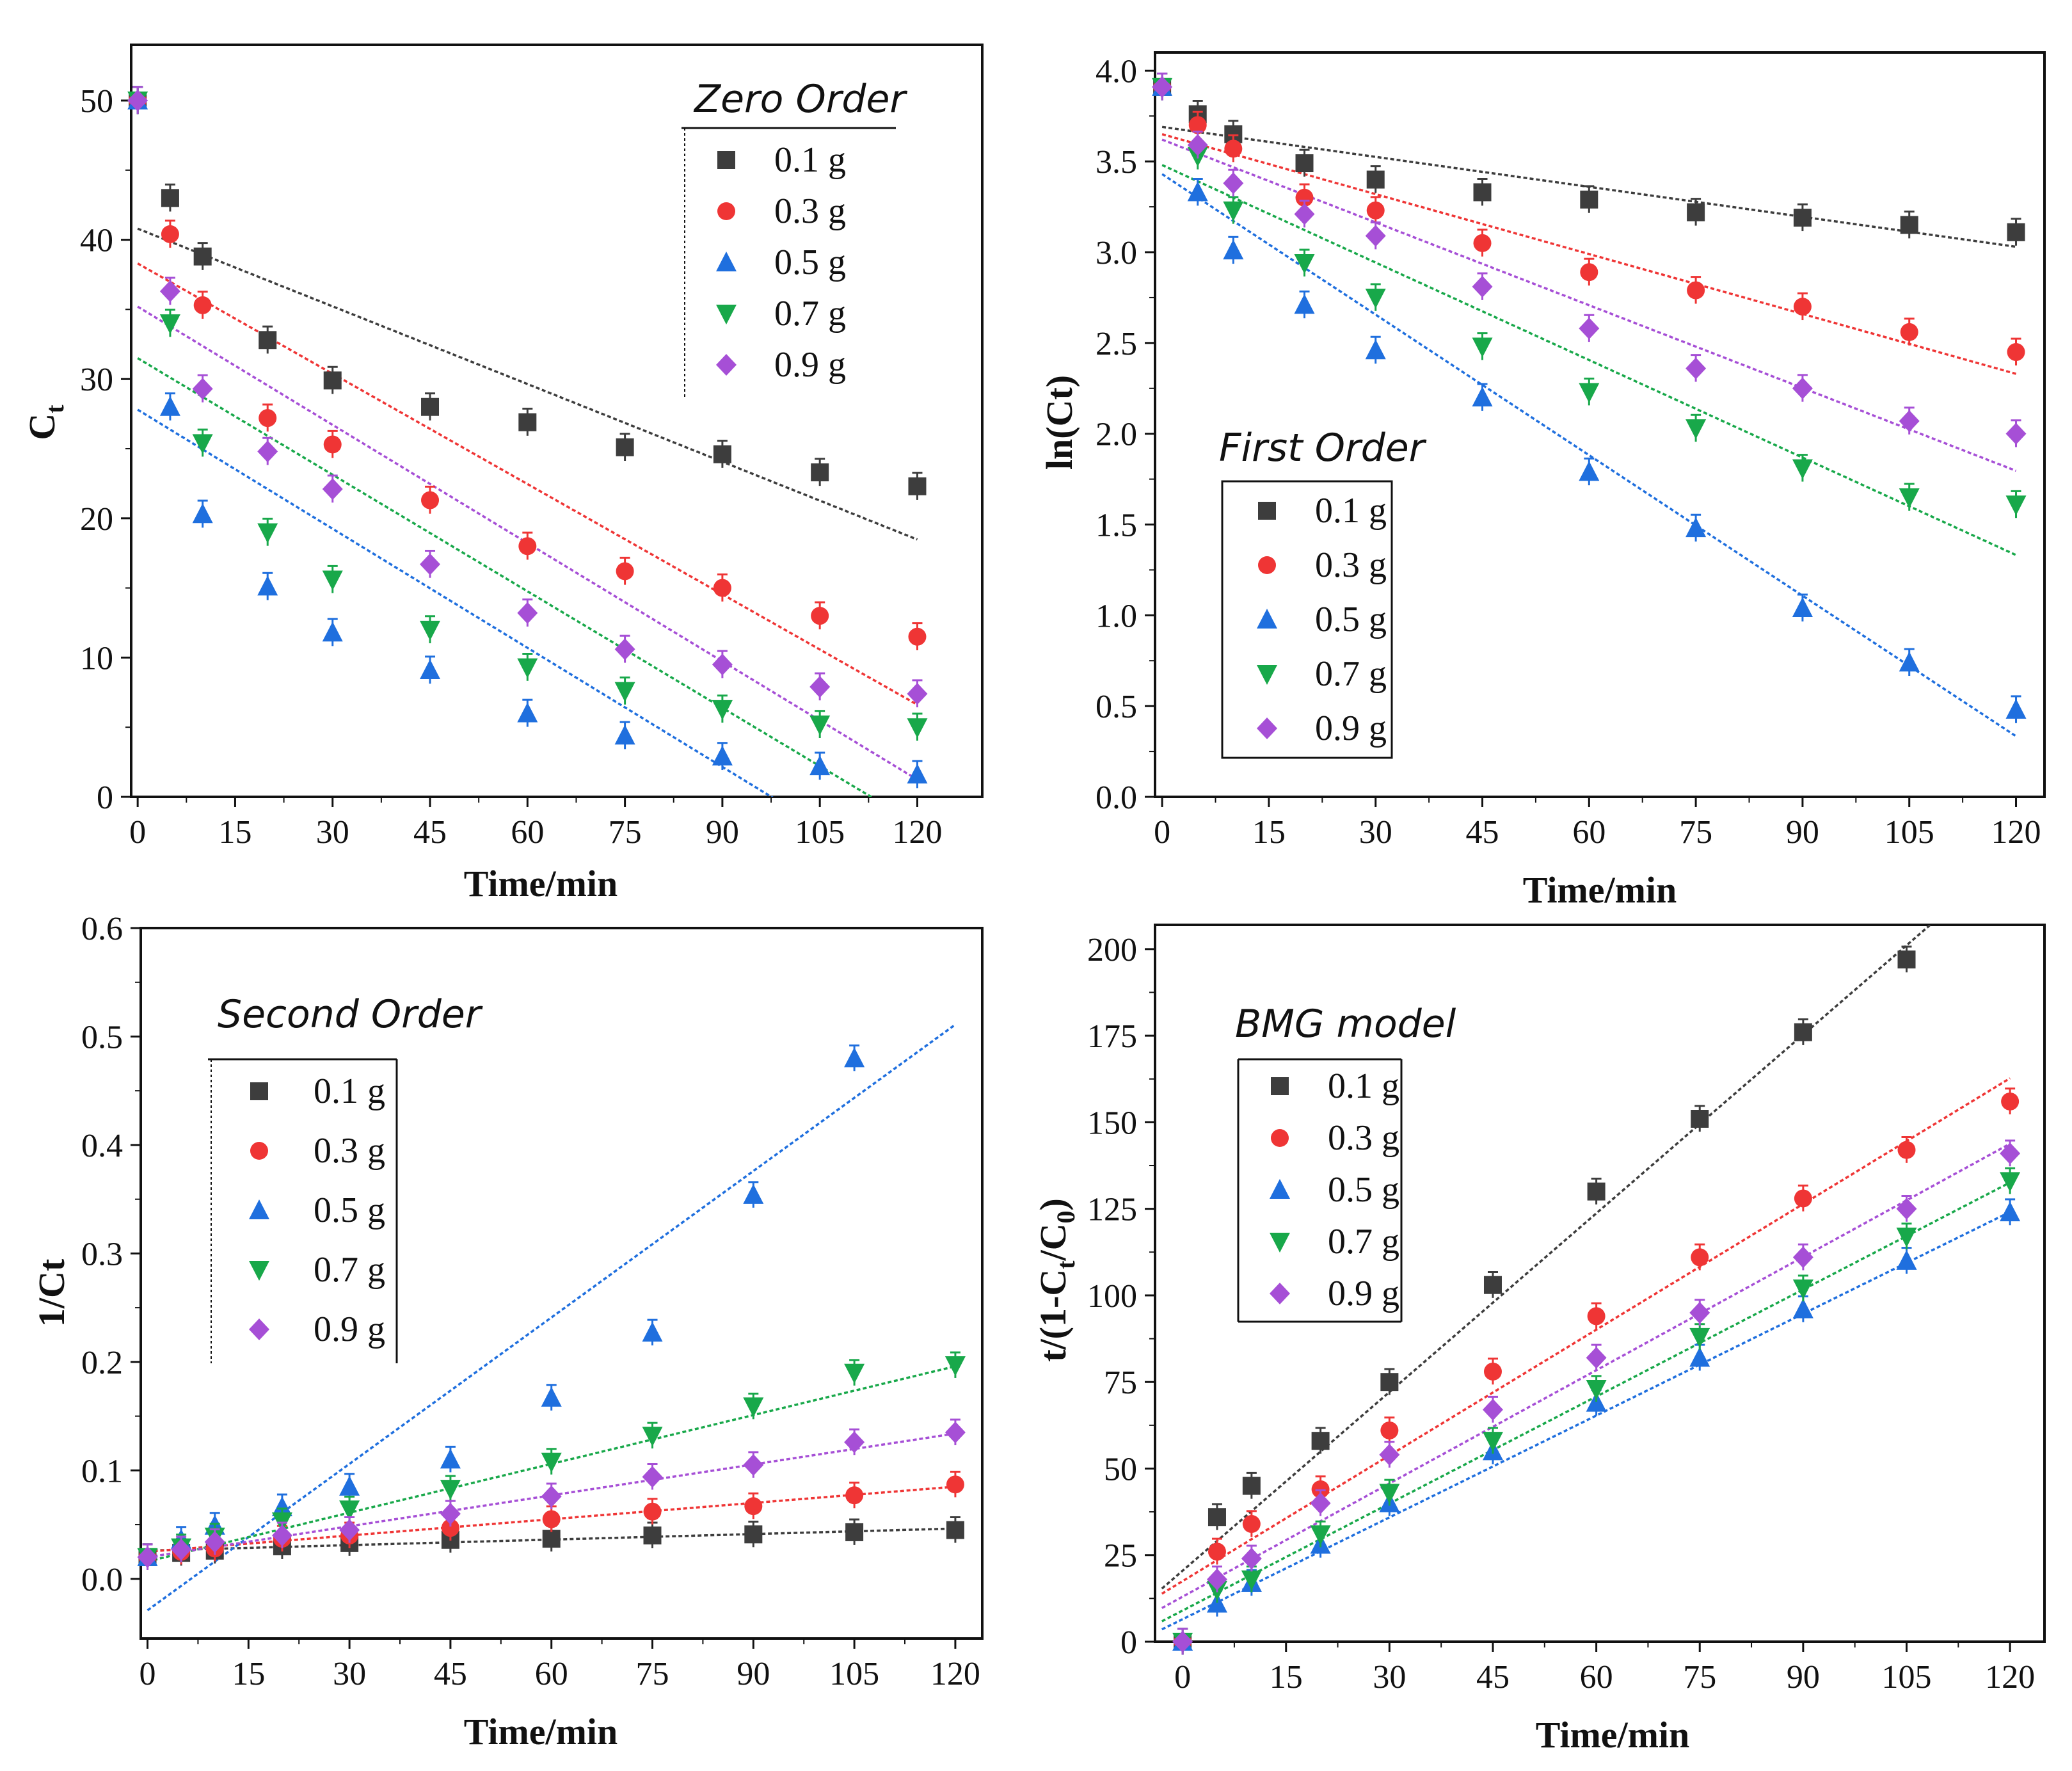 This screenshot has height=1771, width=2072. Describe the element at coordinates (430, 833) in the screenshot. I see `x-tick-label: 45` at that location.